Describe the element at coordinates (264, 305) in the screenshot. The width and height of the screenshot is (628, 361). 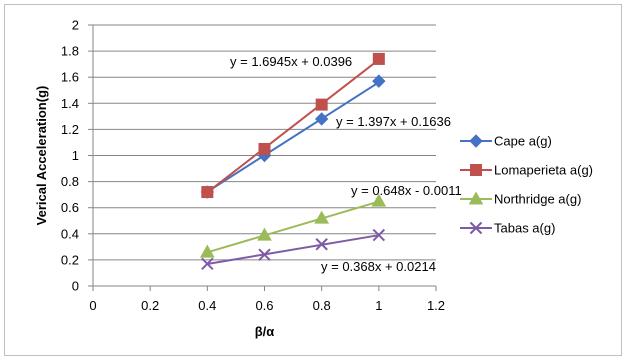
I see `x-tick-label: 0.6` at that location.